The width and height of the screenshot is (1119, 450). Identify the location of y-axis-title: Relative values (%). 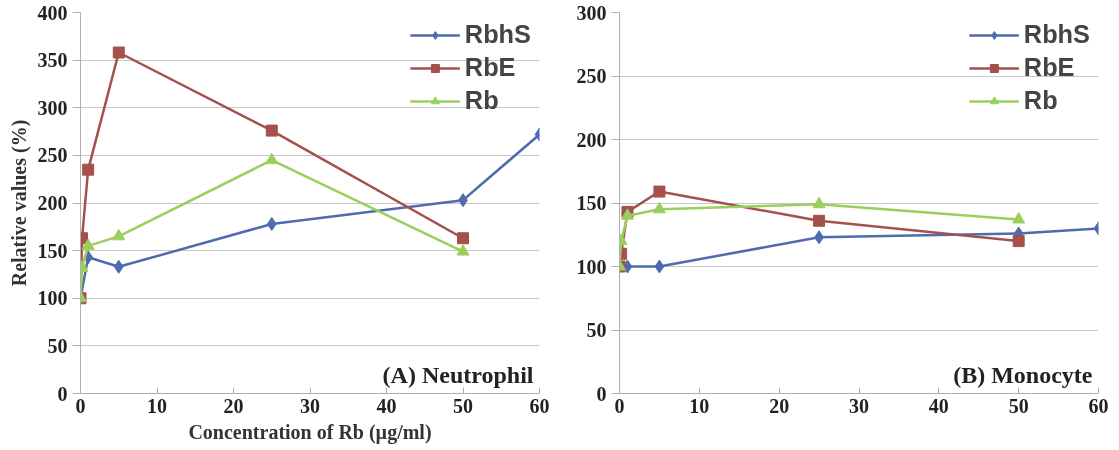
(19, 203).